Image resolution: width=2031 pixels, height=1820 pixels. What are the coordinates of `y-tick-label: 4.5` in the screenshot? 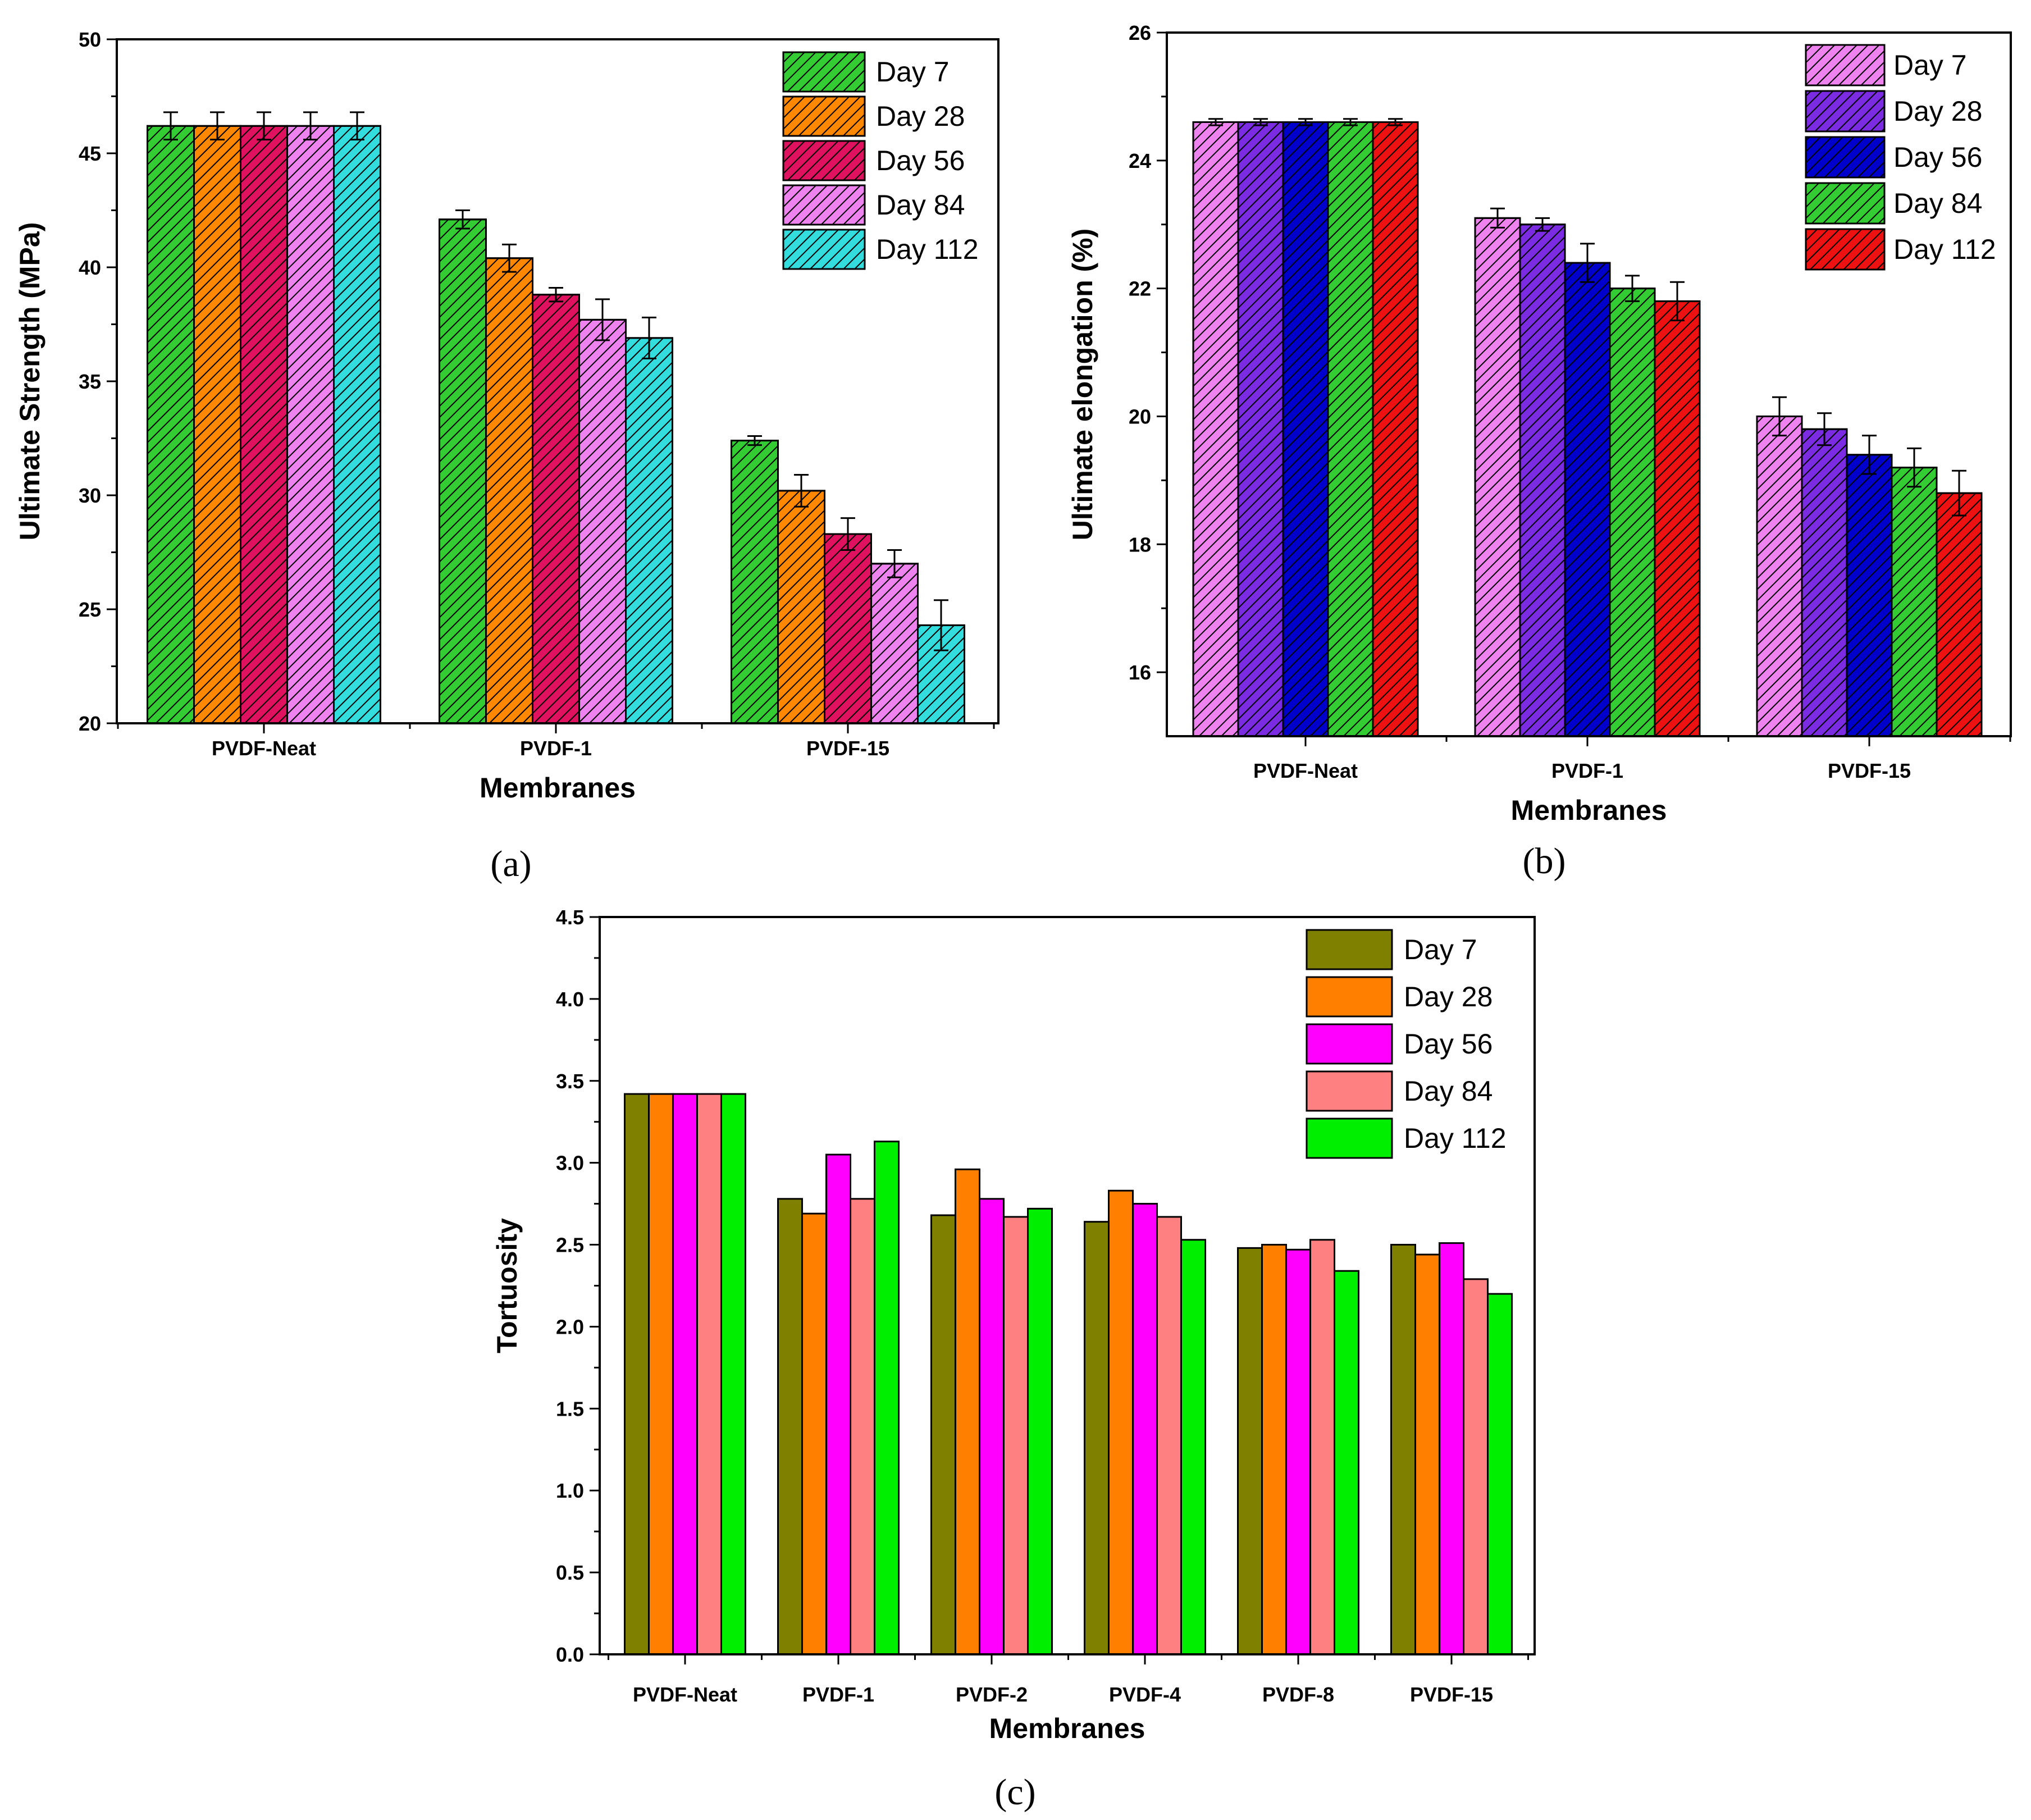 It's located at (570, 917).